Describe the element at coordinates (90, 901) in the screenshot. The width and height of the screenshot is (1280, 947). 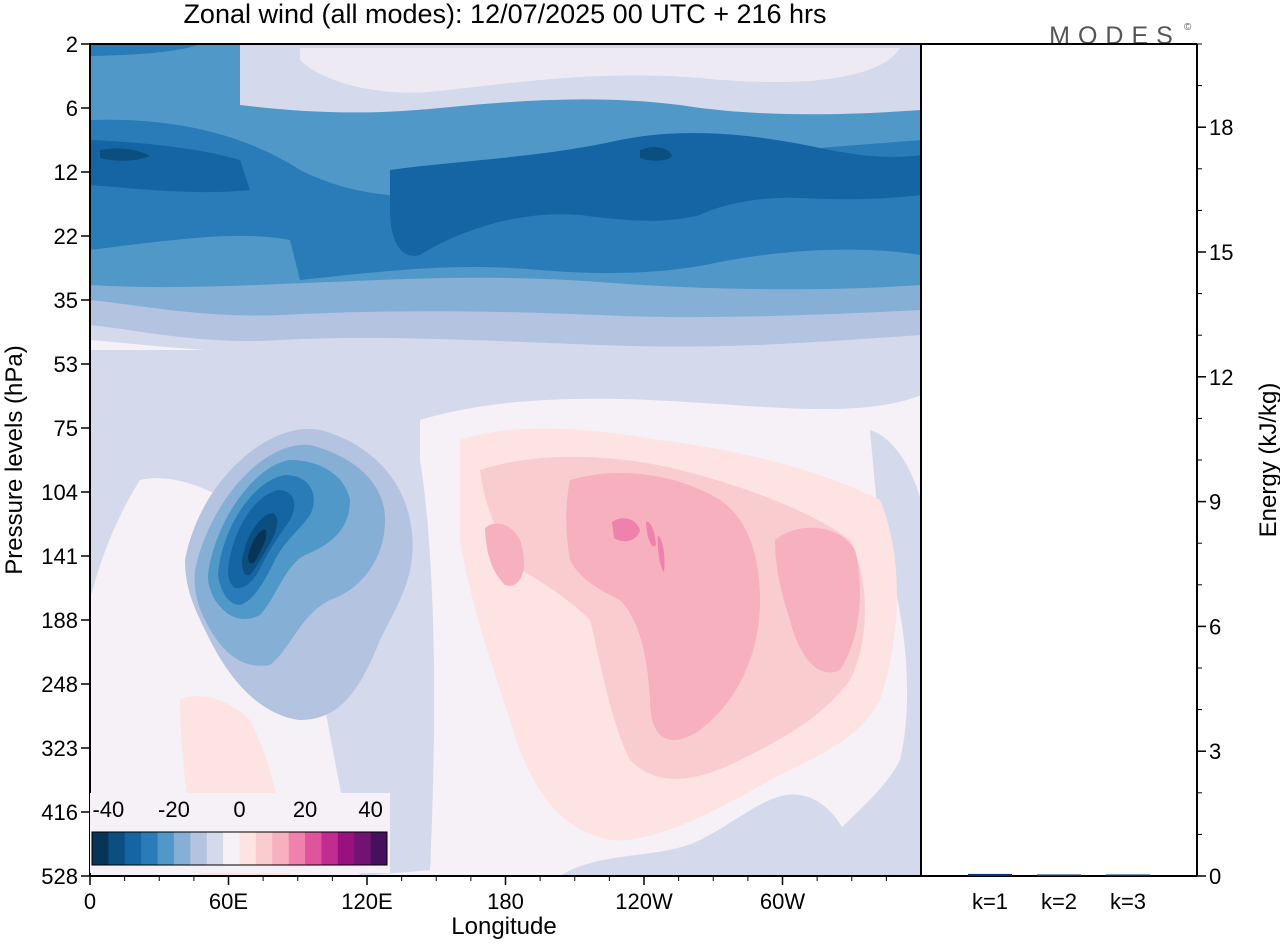
I see `x-tick-label: 0` at that location.